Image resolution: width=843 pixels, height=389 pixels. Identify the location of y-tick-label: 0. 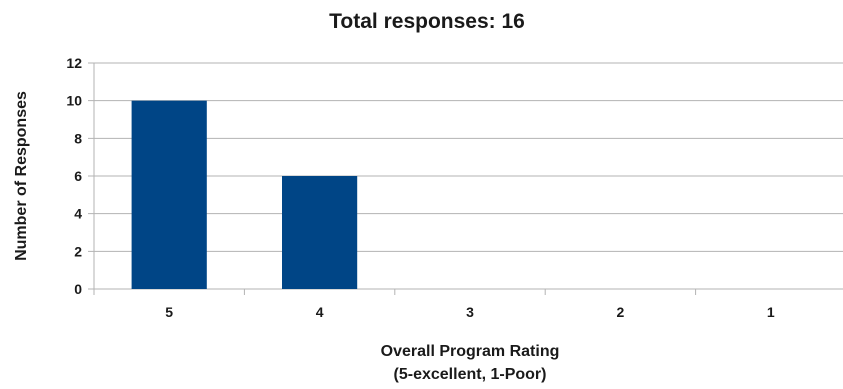
(78, 289).